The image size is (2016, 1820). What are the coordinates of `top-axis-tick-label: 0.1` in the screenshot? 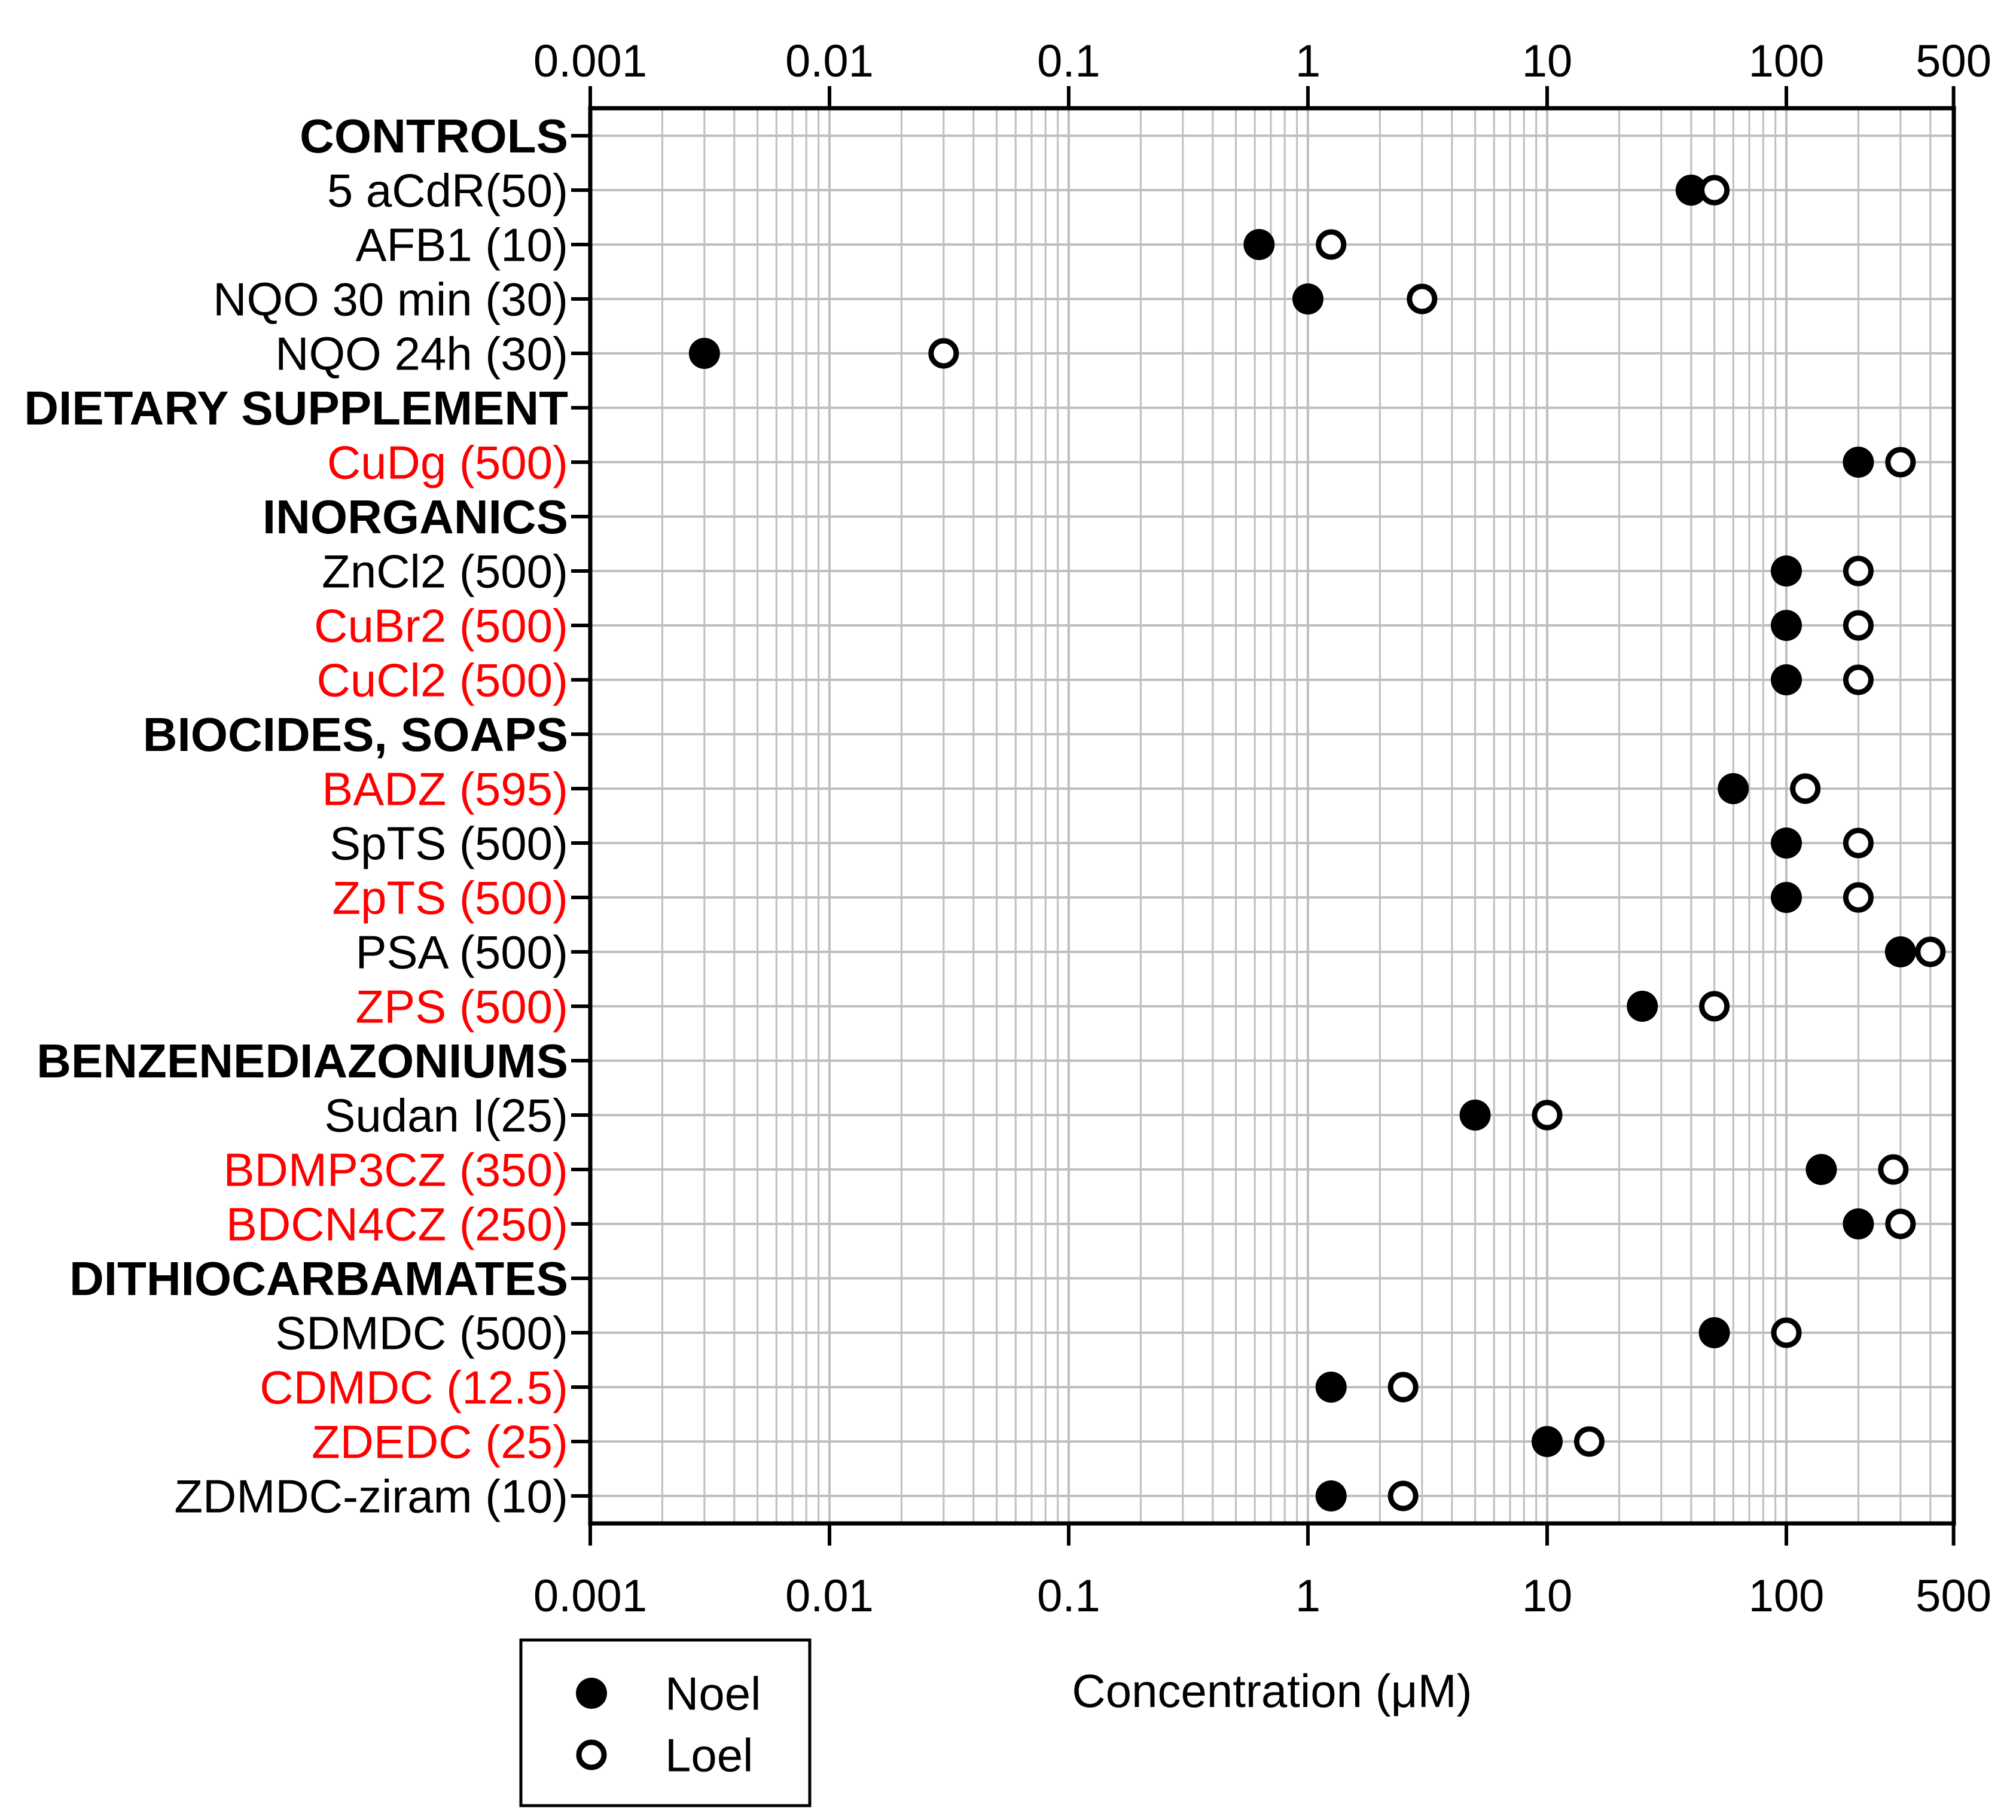 It's located at (1068, 61).